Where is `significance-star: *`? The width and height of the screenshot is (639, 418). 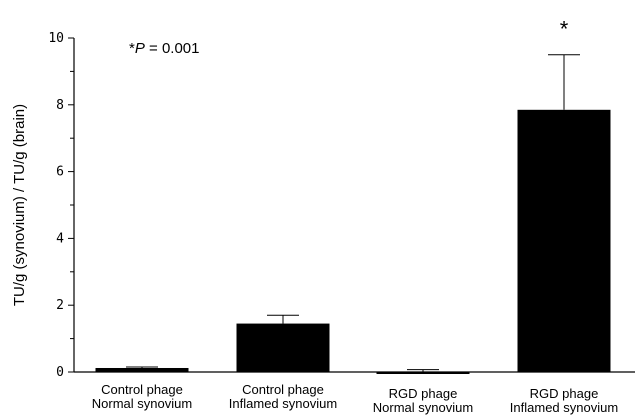
significance-star: * is located at coordinates (564, 29).